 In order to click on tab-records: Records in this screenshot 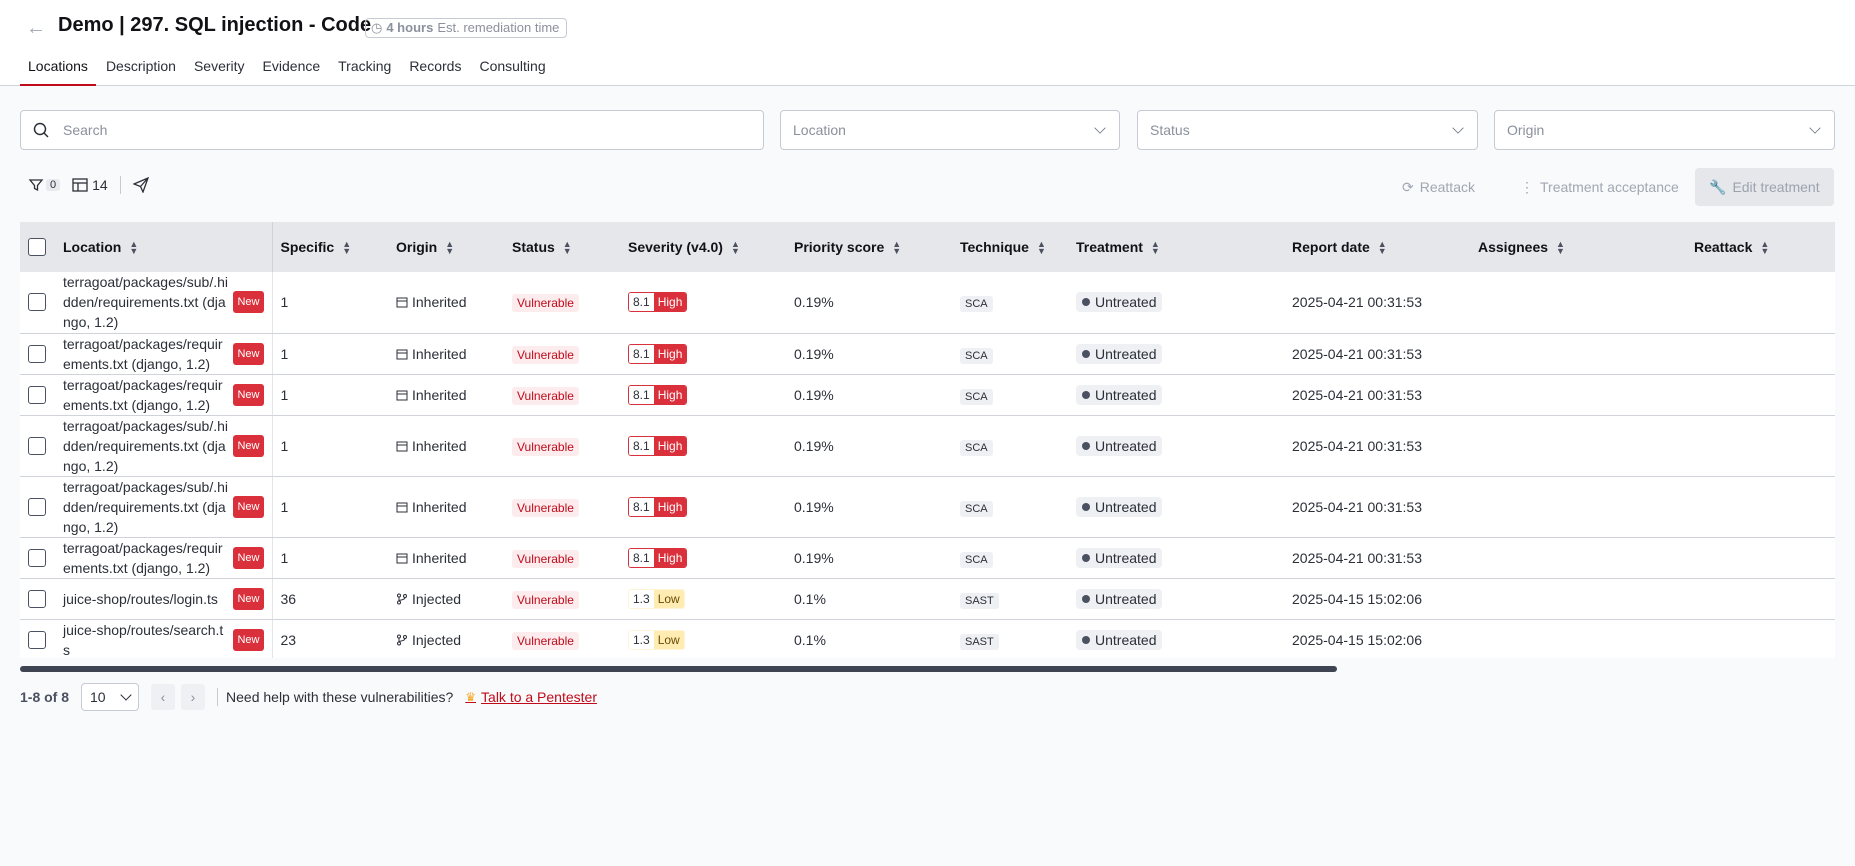, I will do `click(435, 66)`.